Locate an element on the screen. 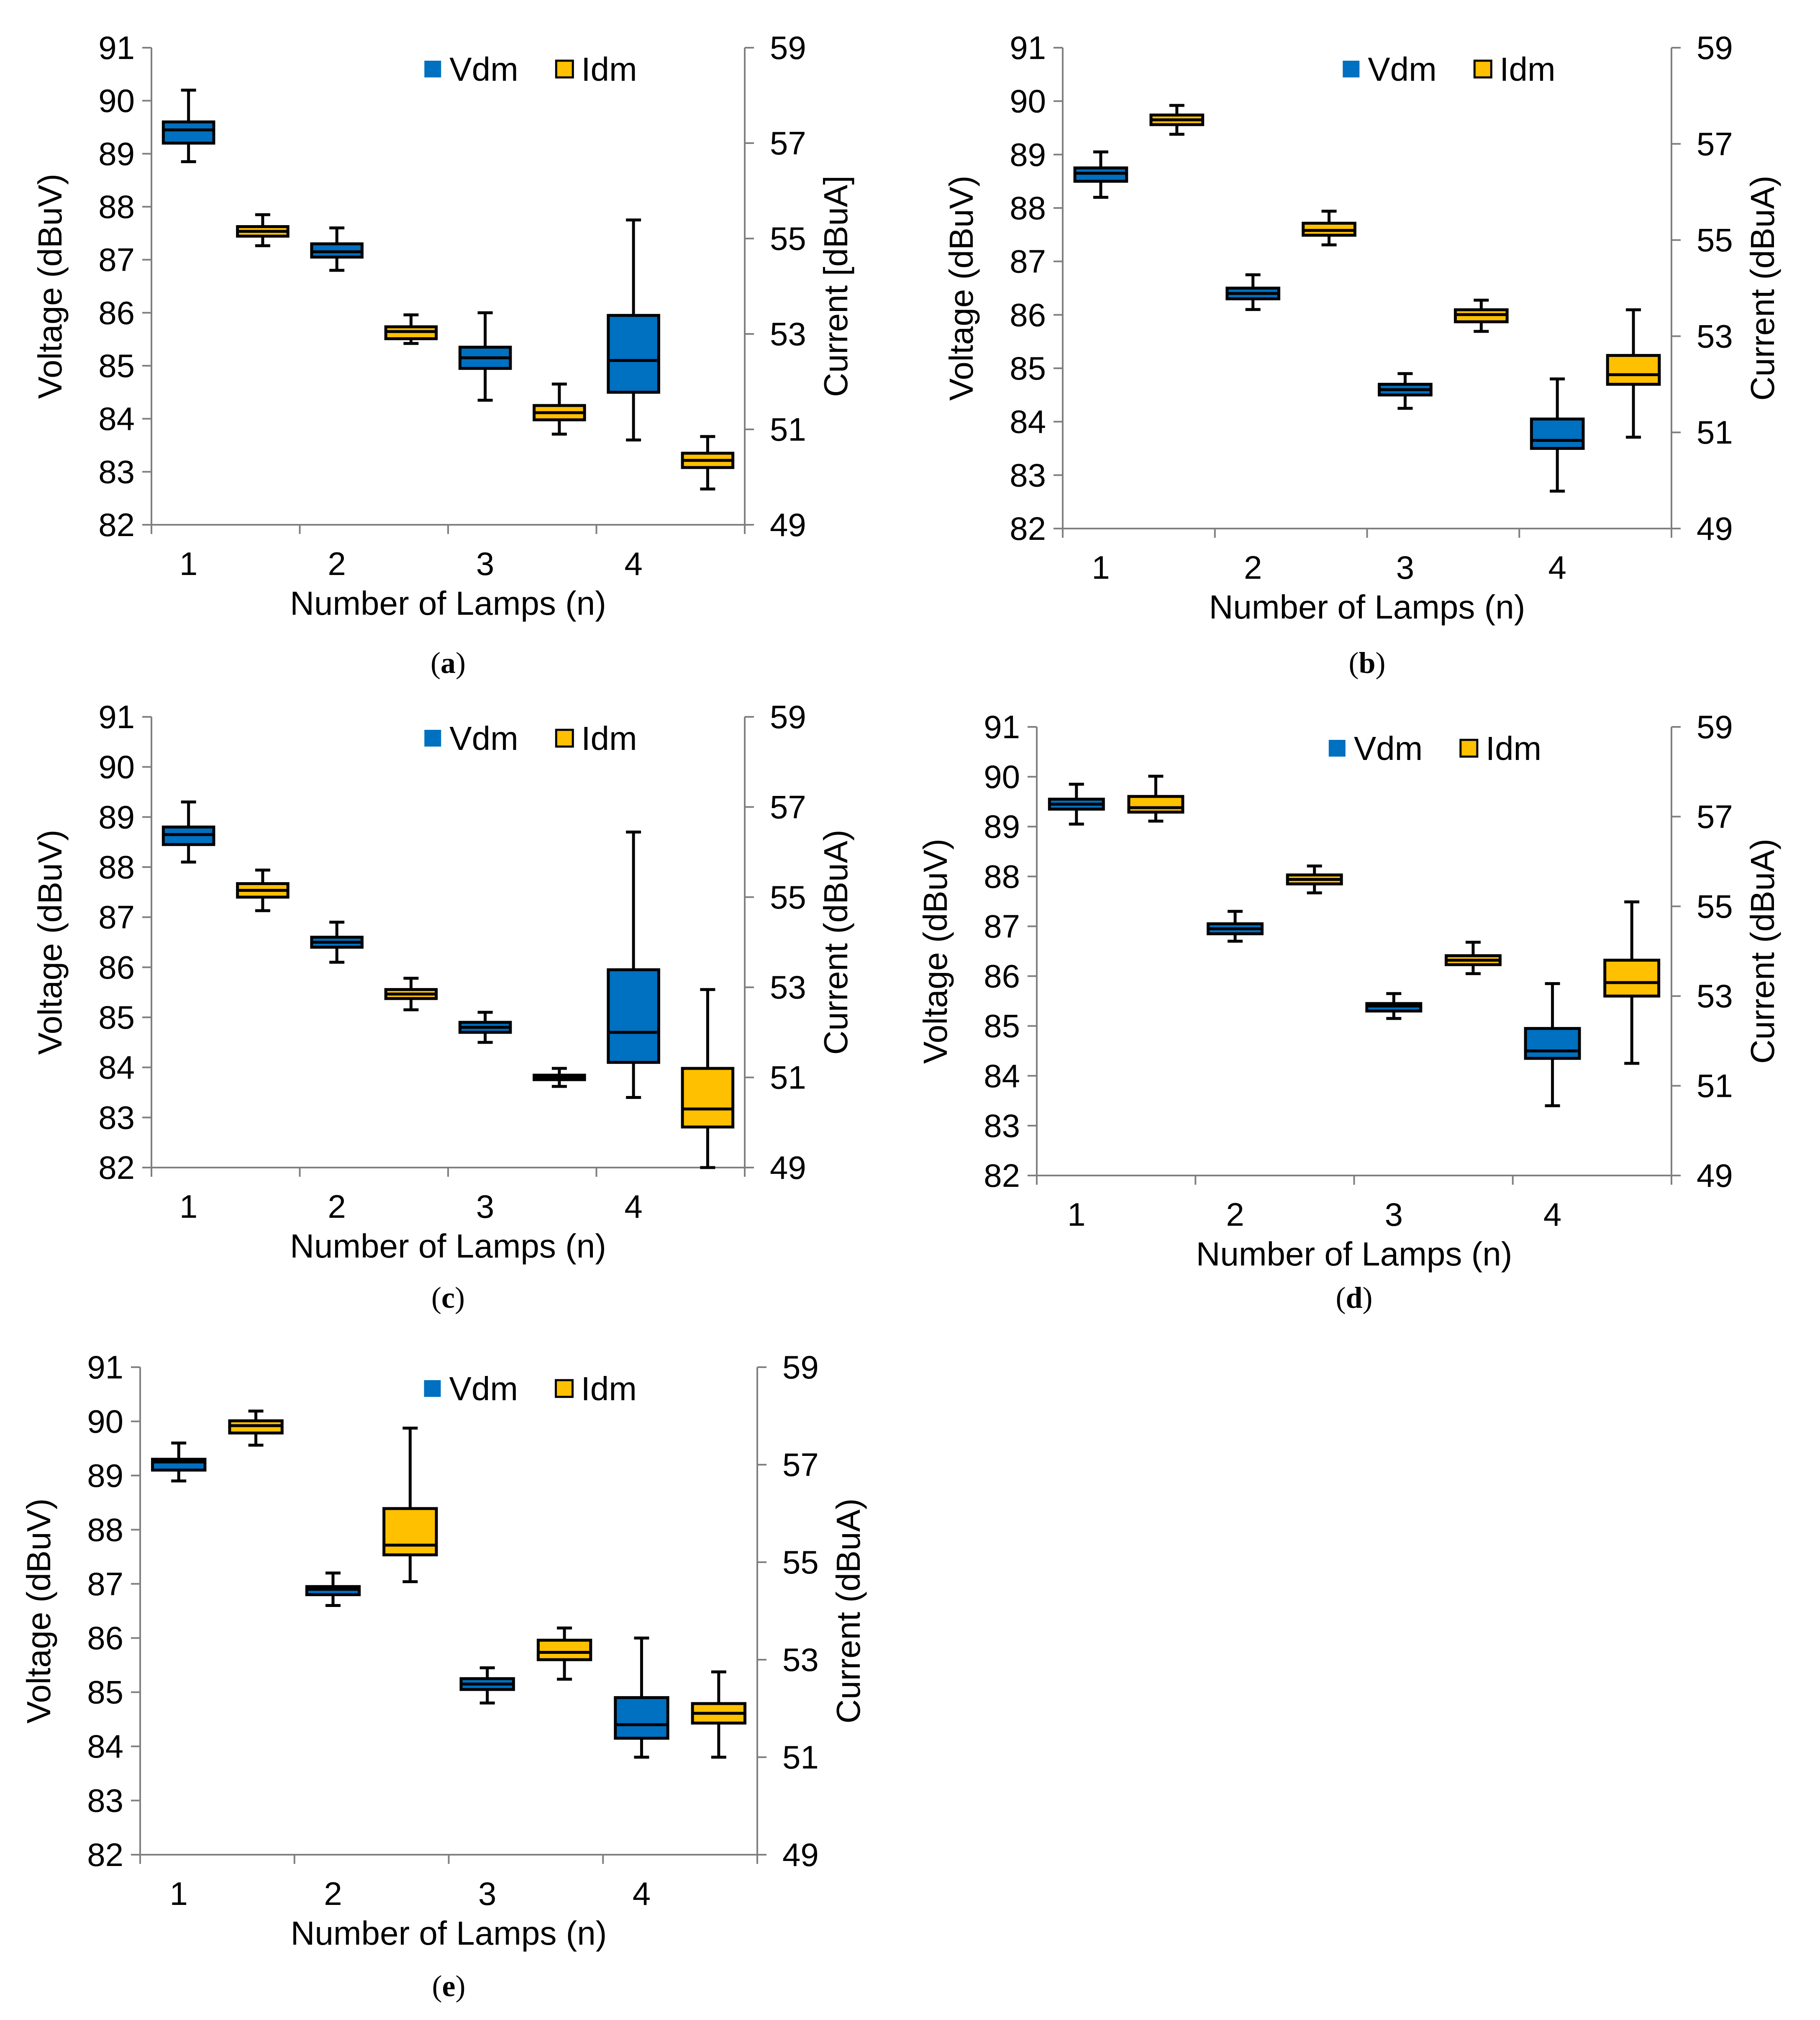 This screenshot has width=1820, height=2020. legend-label-vdm: Vdm is located at coordinates (483, 70).